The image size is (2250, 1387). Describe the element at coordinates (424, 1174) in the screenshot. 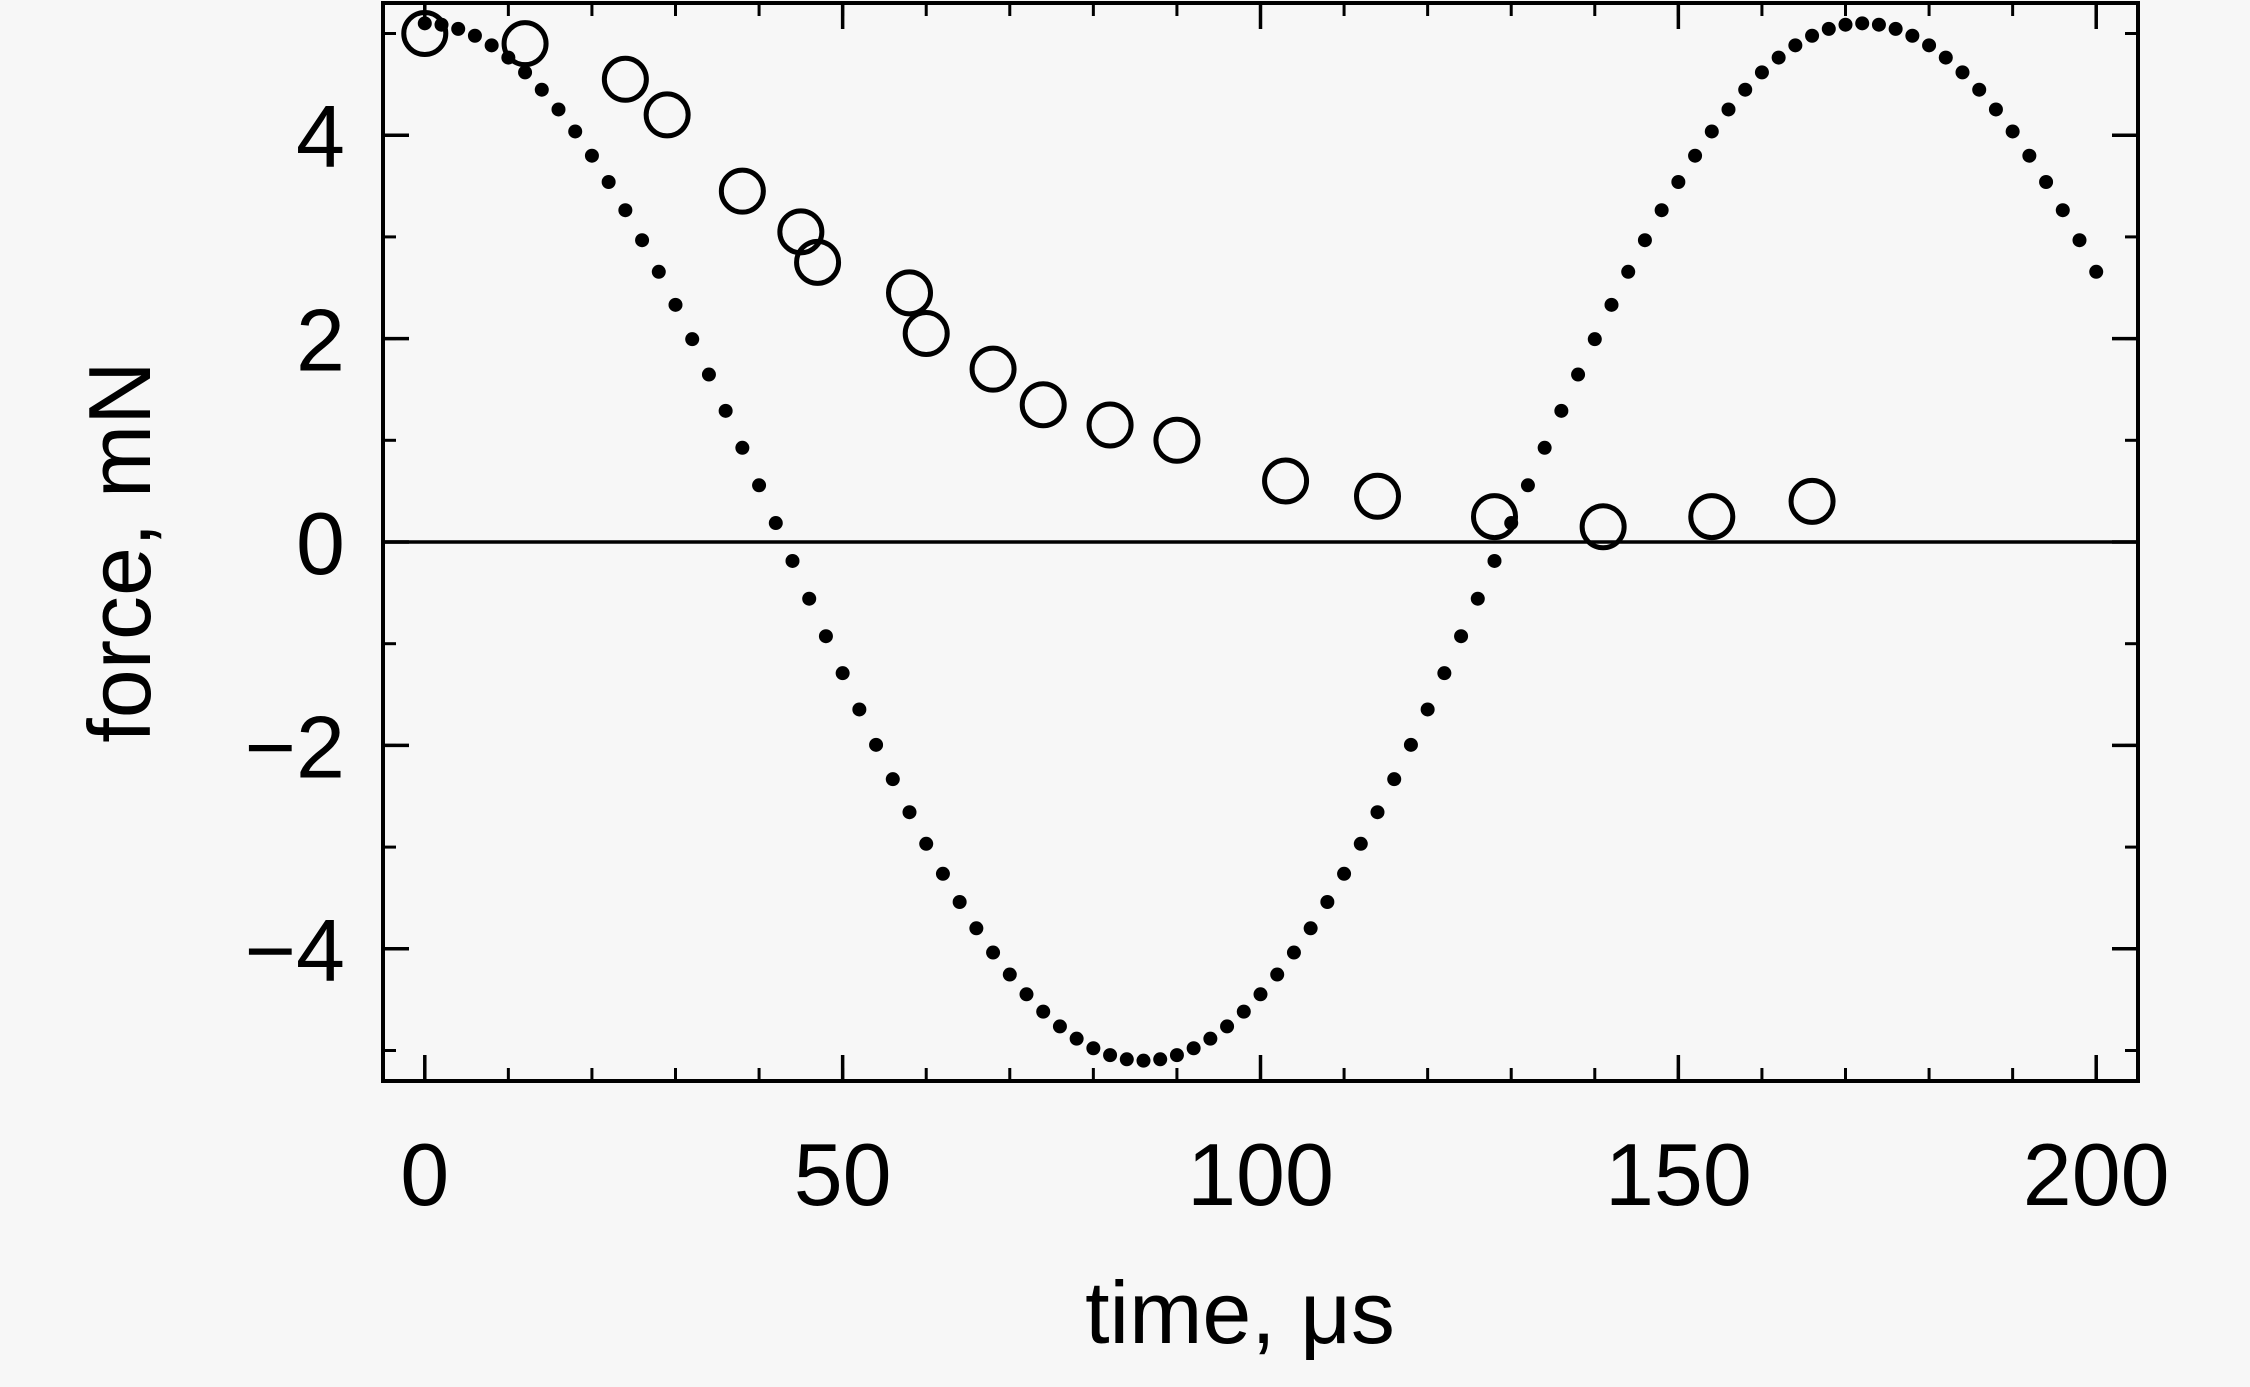

I see `x-tick-label: 0` at that location.